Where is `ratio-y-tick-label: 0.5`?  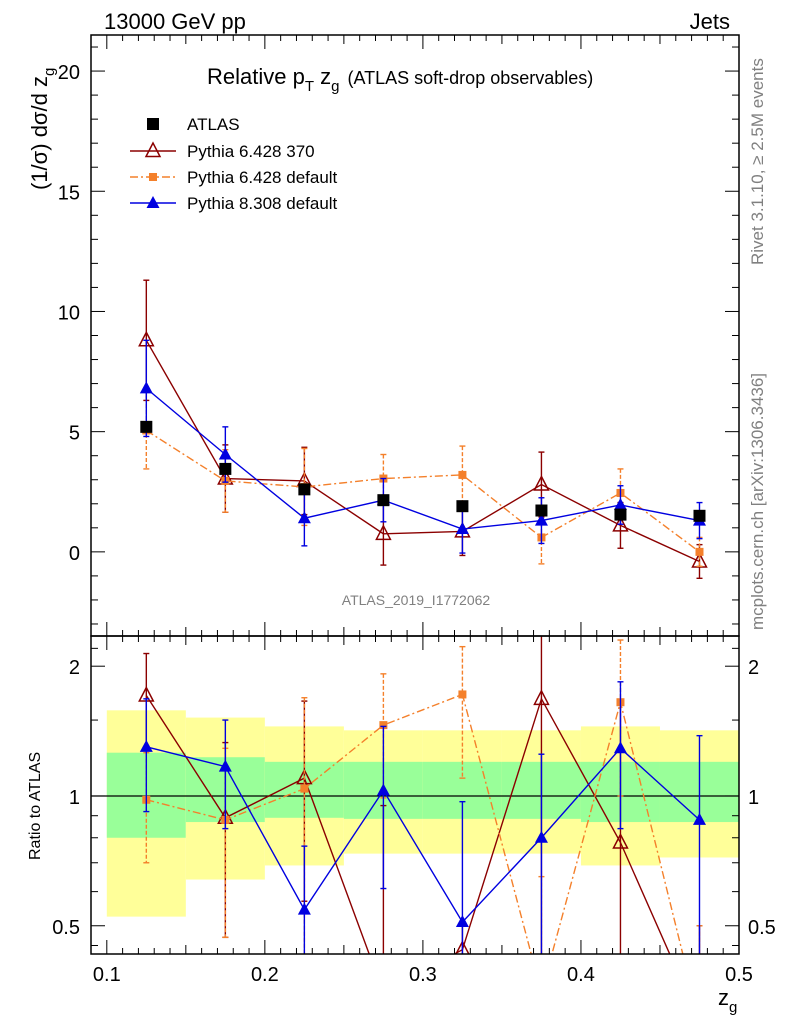
ratio-y-tick-label: 0.5 is located at coordinates (66, 928).